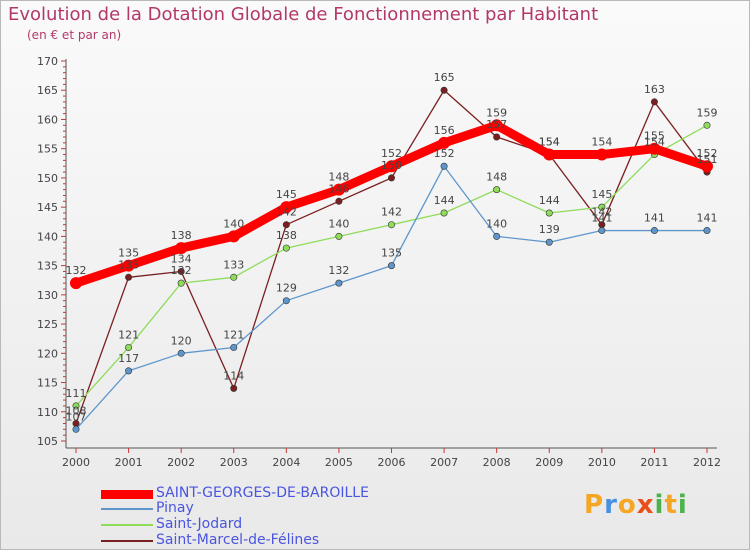 The image size is (750, 550). I want to click on x-tick-label: 2010, so click(602, 462).